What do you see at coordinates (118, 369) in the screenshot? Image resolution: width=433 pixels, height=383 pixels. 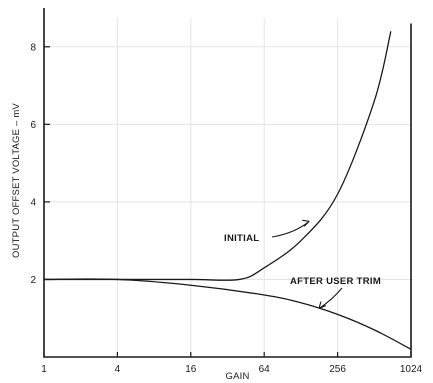 I see `x-tick-label: 4` at bounding box center [118, 369].